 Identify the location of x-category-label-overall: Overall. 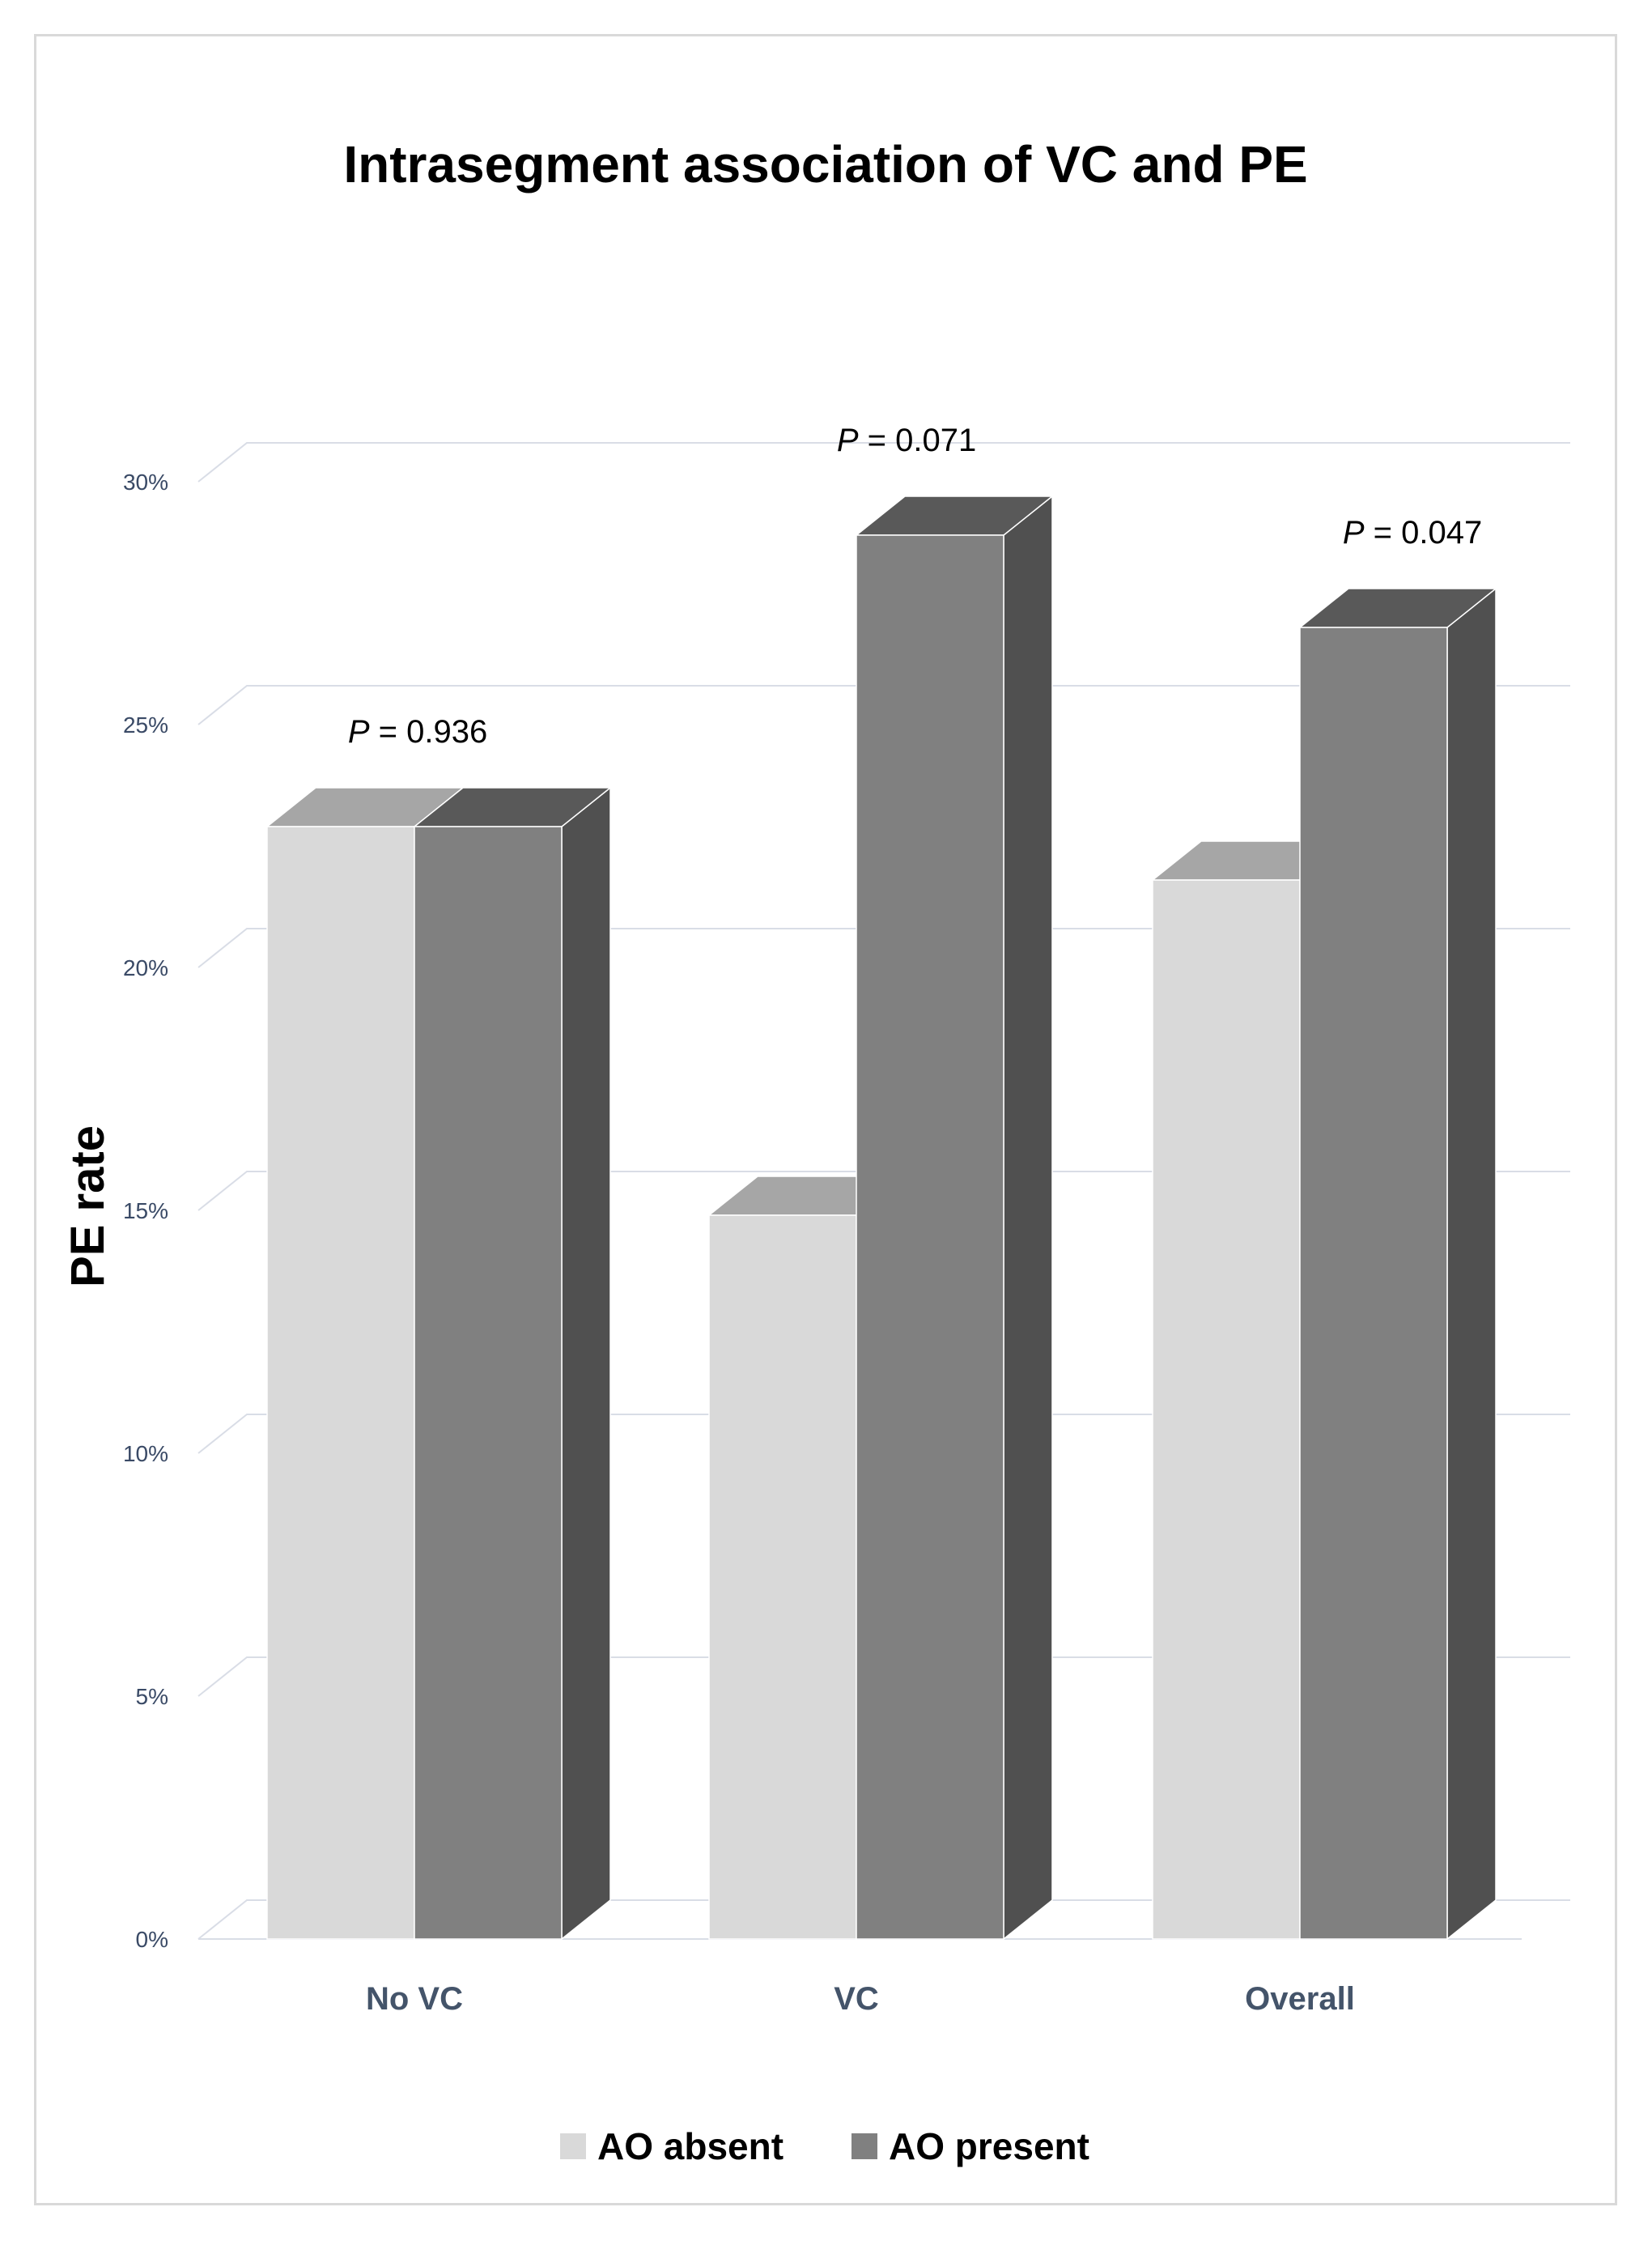
(1300, 1999).